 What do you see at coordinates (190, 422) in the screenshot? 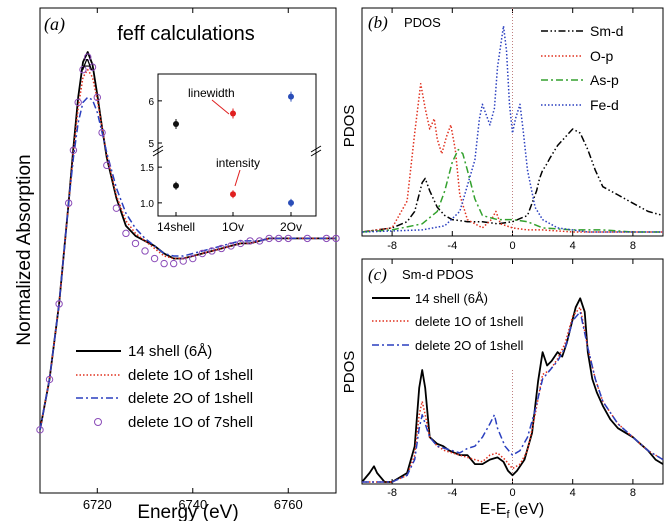
I see `legend-label-3: delete 1O of 7shell` at bounding box center [190, 422].